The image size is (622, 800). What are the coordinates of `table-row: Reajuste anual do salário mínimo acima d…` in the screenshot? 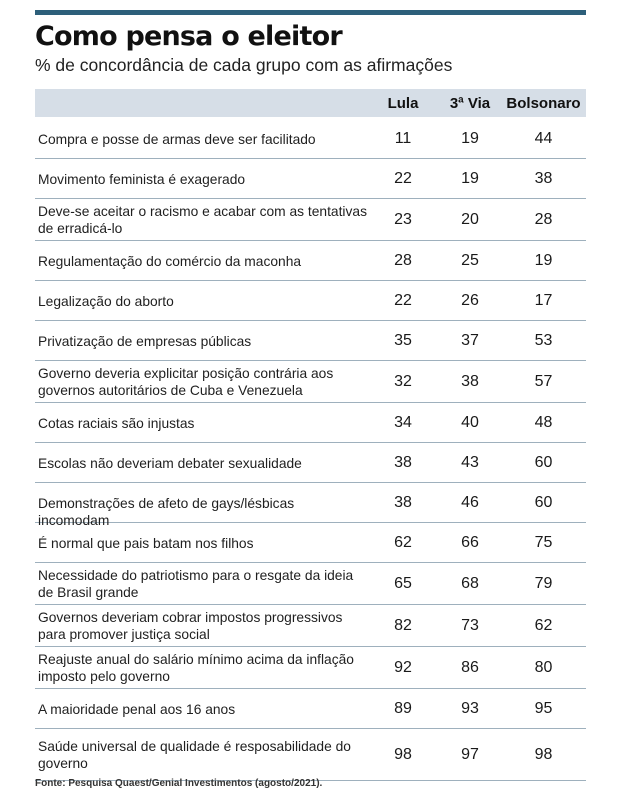 It's located at (310, 668).